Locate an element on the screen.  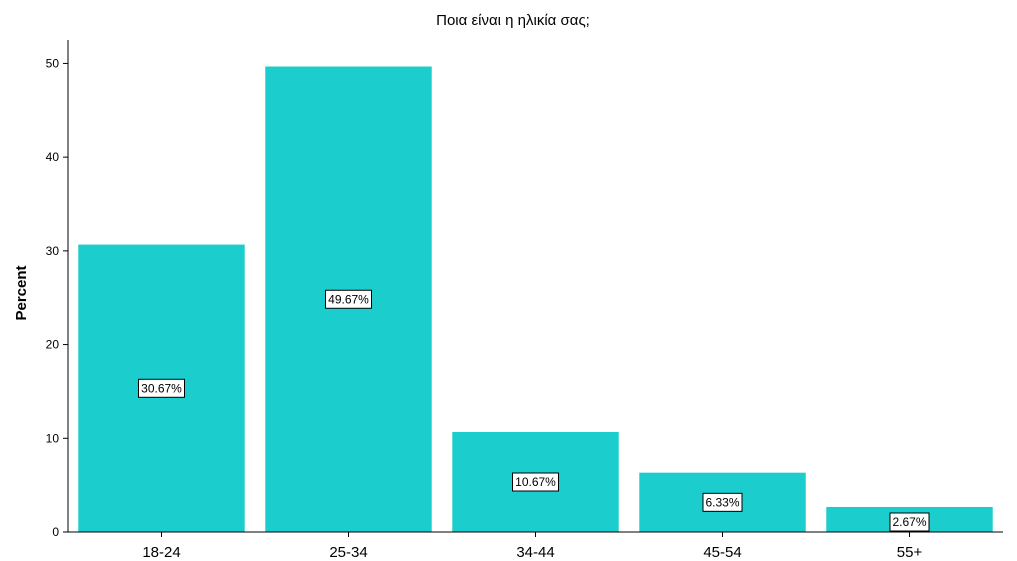
y-tick-label: 40 is located at coordinates (53, 157).